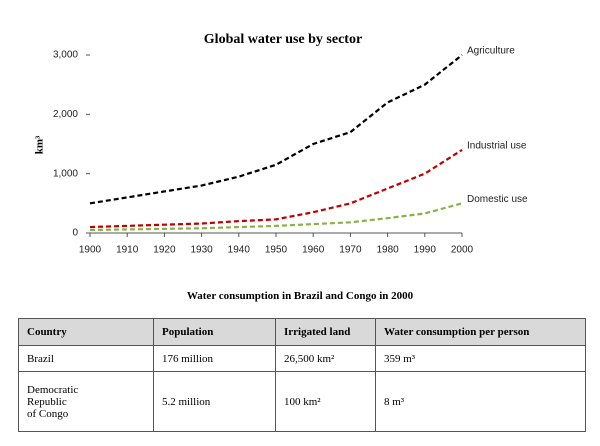 Image resolution: width=600 pixels, height=446 pixels. What do you see at coordinates (425, 250) in the screenshot?
I see `x-tick-label: 1990` at bounding box center [425, 250].